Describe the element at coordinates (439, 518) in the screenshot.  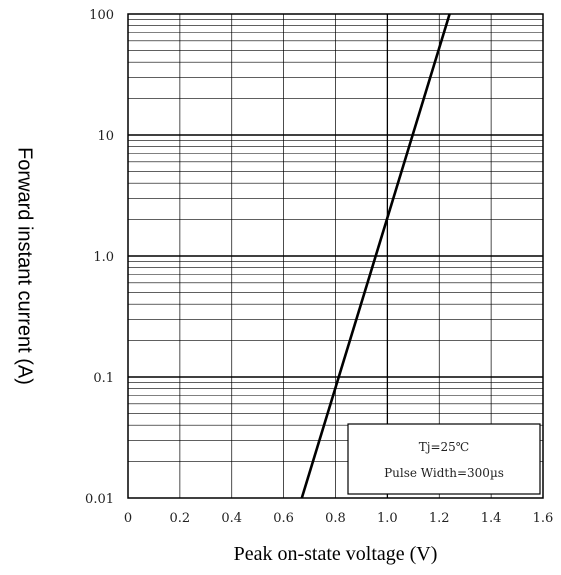
I see `x-tick-label: 1.2` at that location.